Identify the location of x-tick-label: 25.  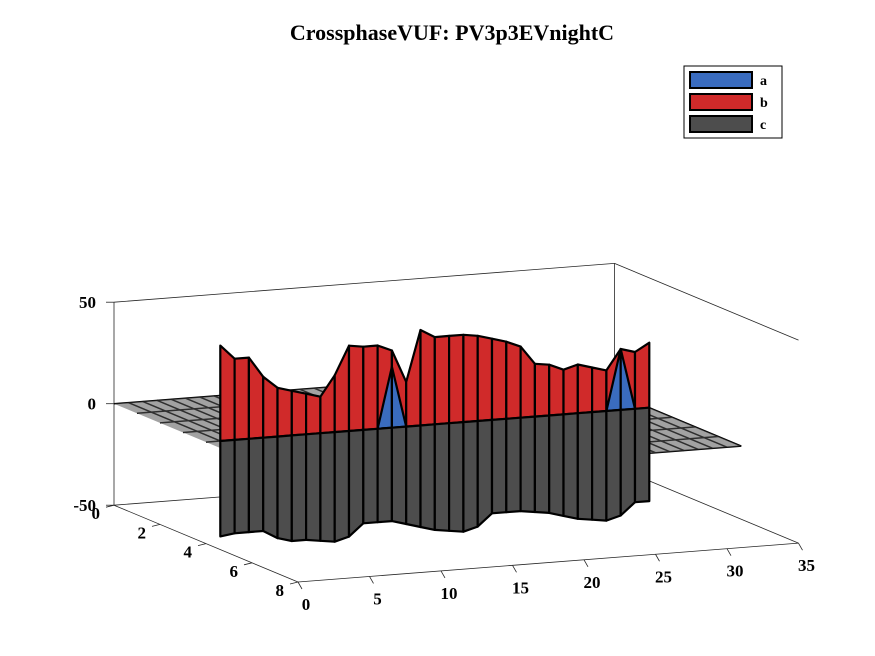
(663, 576).